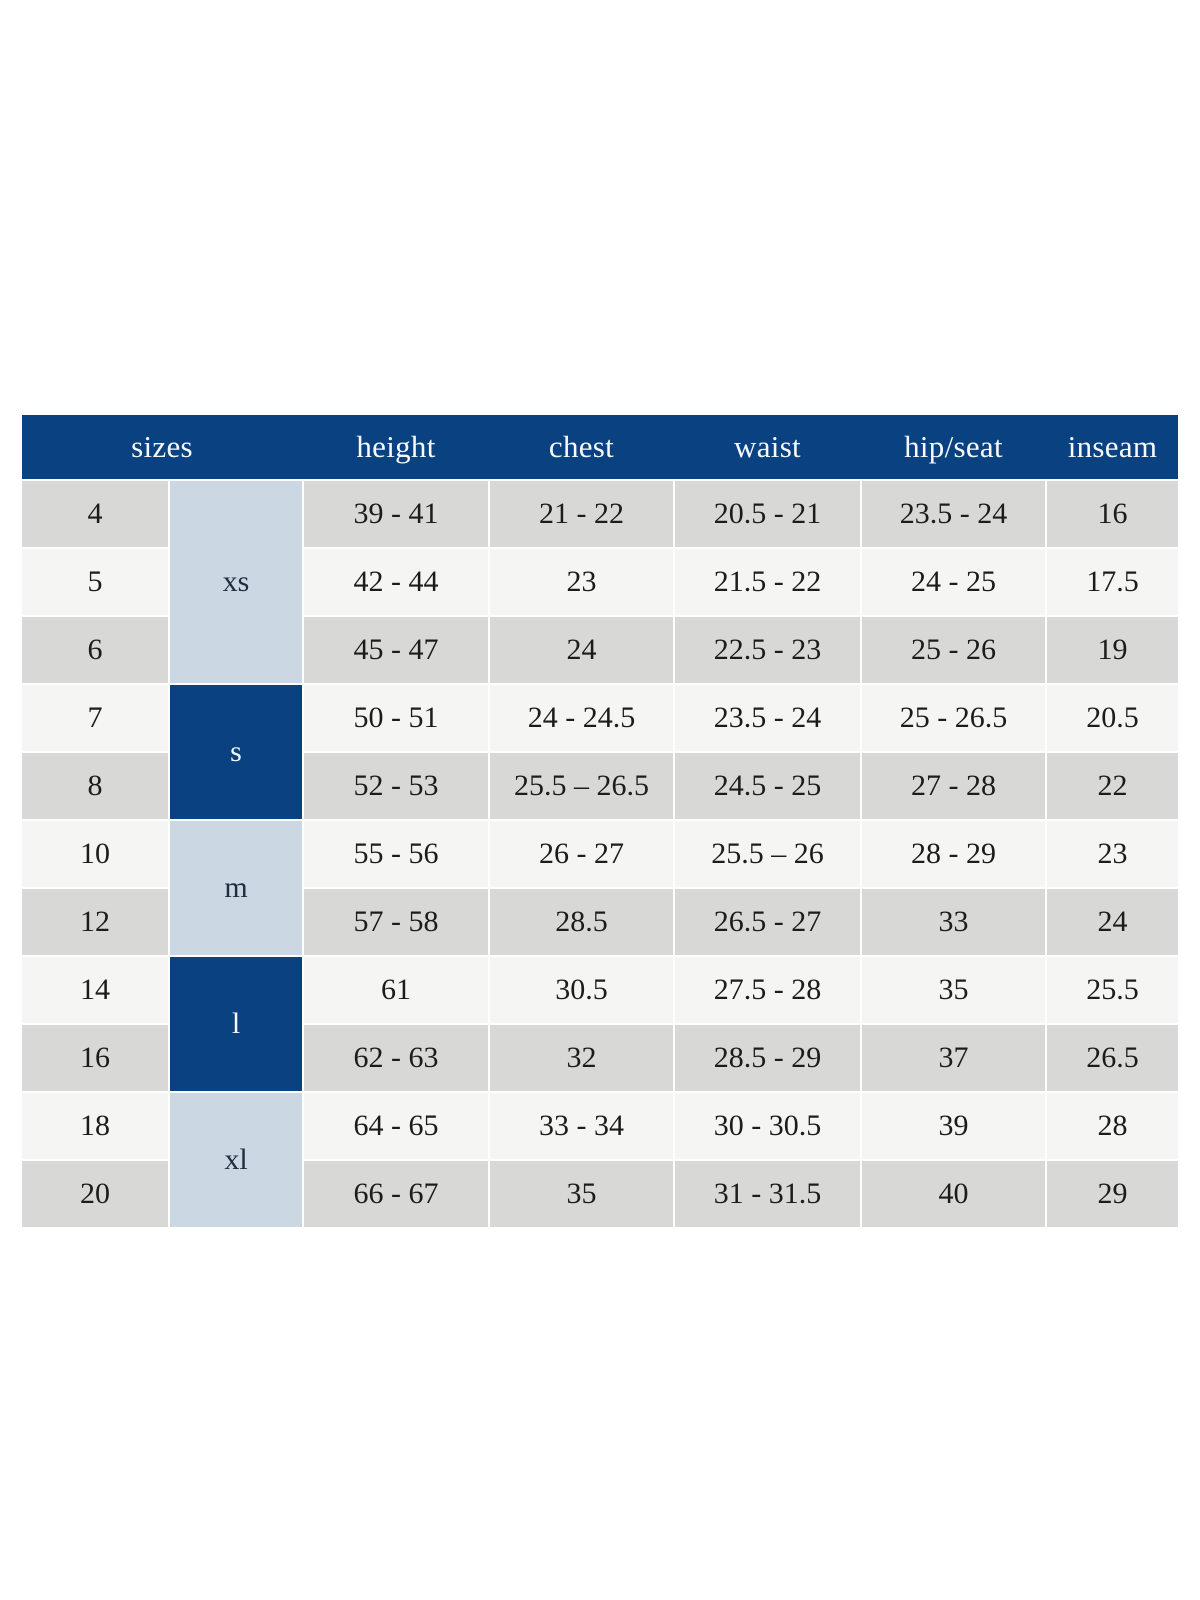 The width and height of the screenshot is (1200, 1600). I want to click on waist-cell: 20.5 - 21, so click(767, 514).